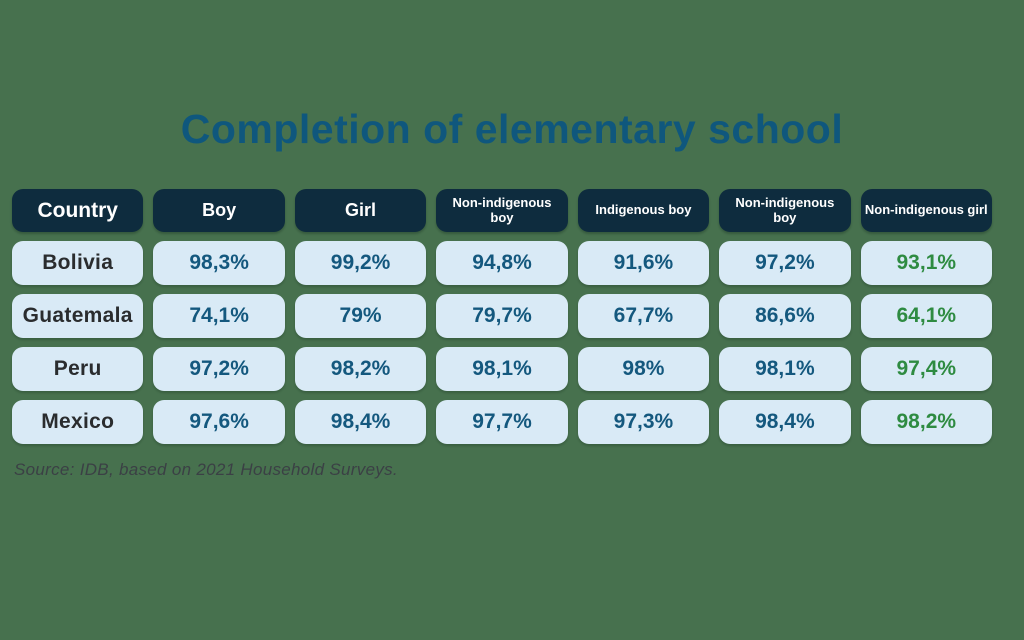 This screenshot has height=640, width=1024. Describe the element at coordinates (512, 129) in the screenshot. I see `chart-title: Completion of elementary school` at that location.